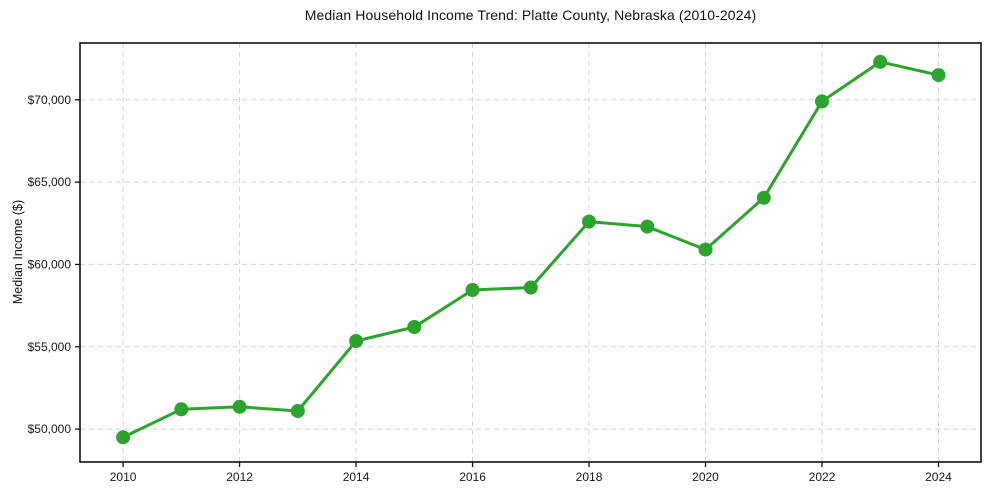 This screenshot has width=989, height=490. I want to click on data-point-2010, so click(123, 437).